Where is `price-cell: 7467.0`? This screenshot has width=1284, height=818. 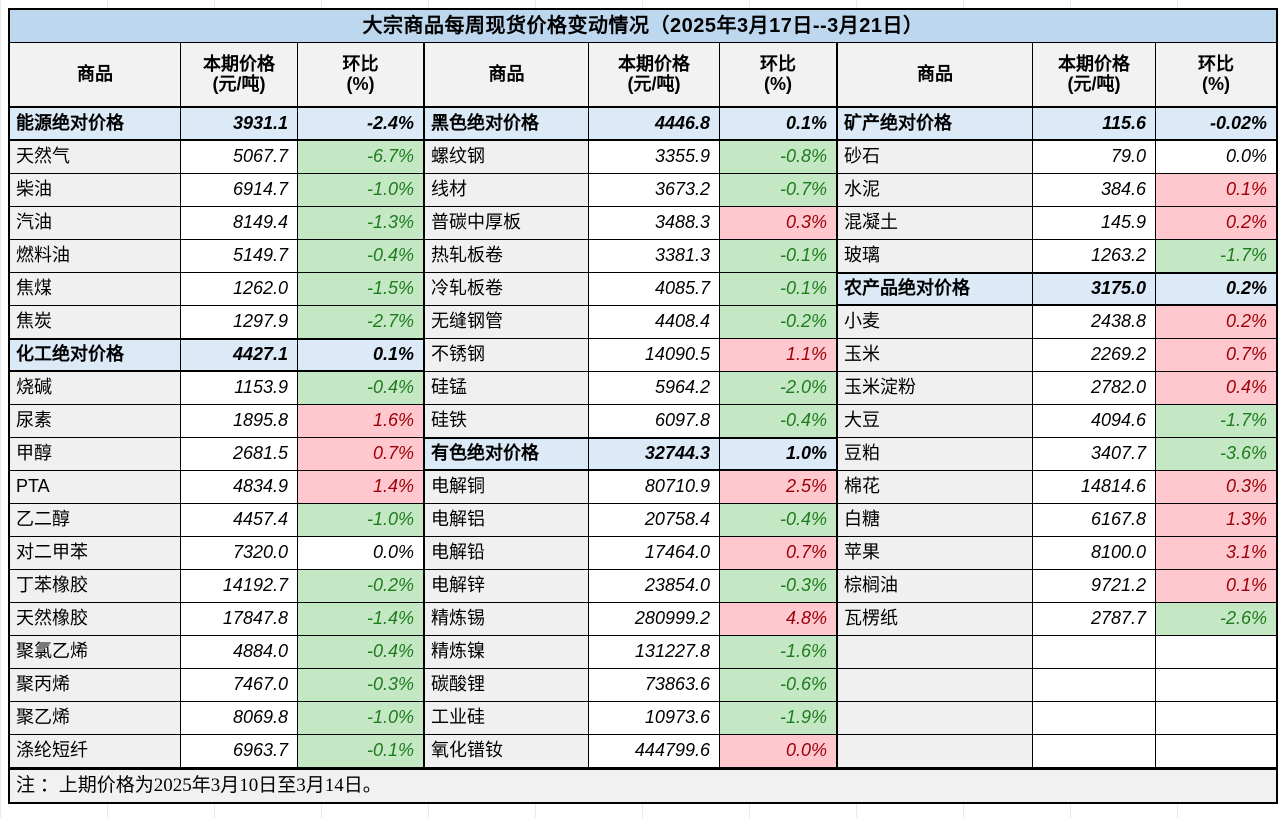
price-cell: 7467.0 is located at coordinates (239, 685).